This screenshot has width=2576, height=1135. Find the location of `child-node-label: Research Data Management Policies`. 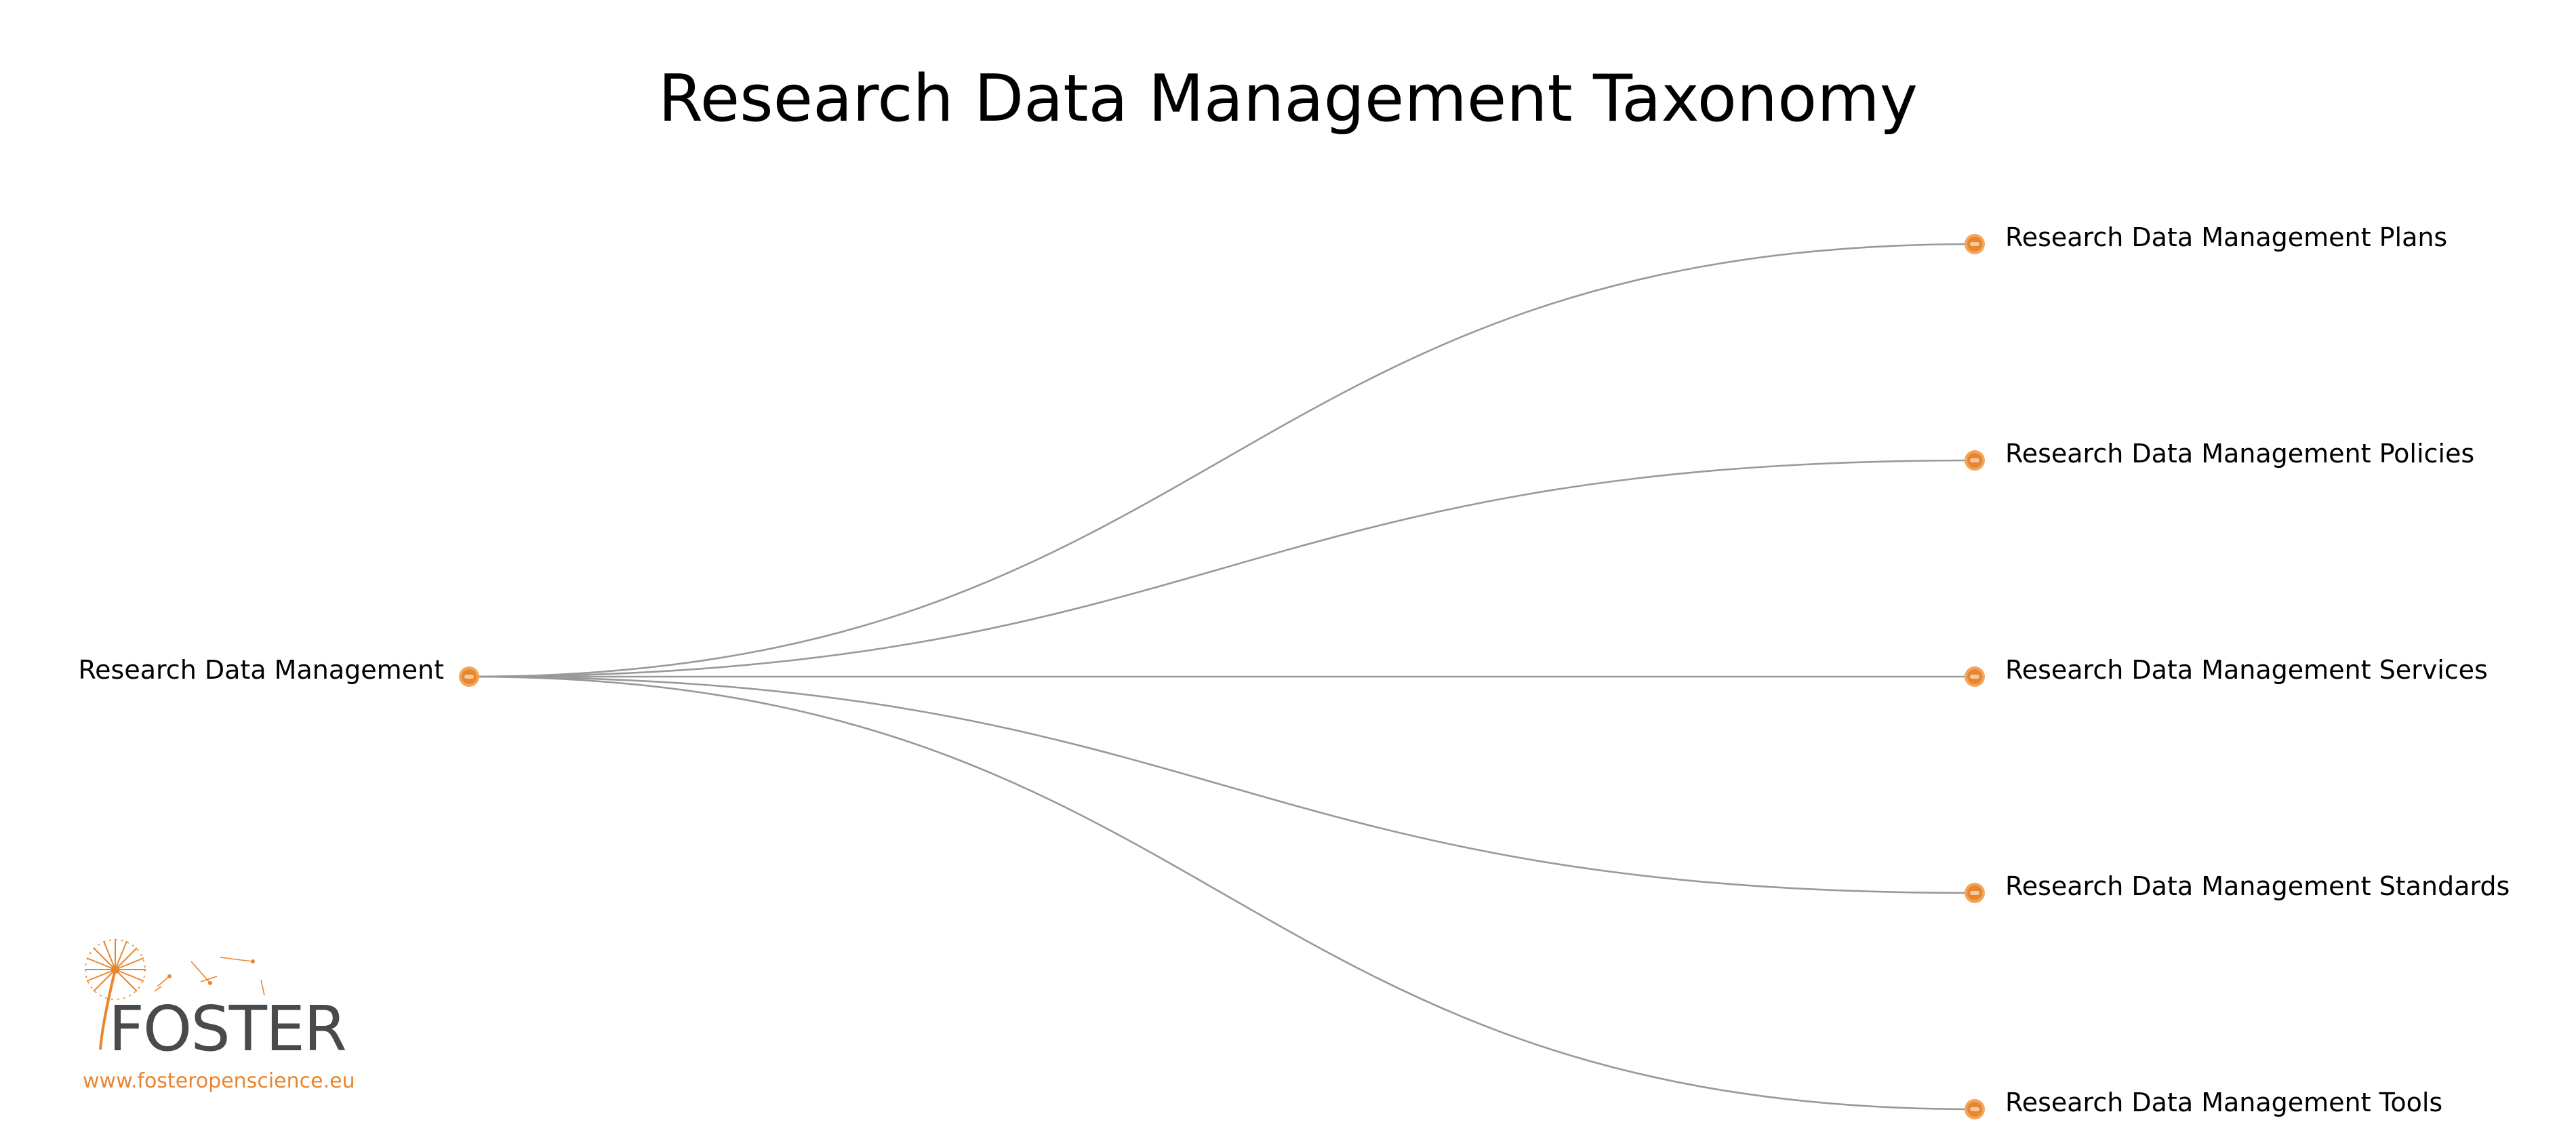

child-node-label: Research Data Management Policies is located at coordinates (2239, 454).